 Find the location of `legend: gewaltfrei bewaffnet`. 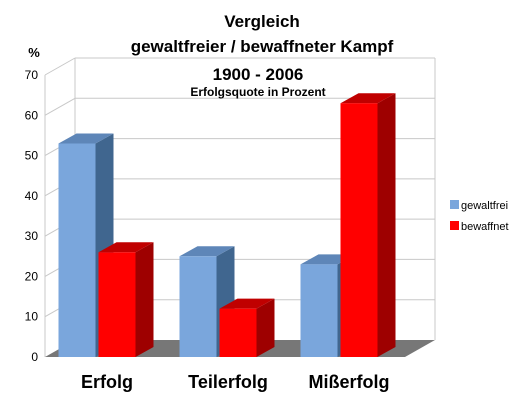

legend: gewaltfrei bewaffnet is located at coordinates (479, 216).